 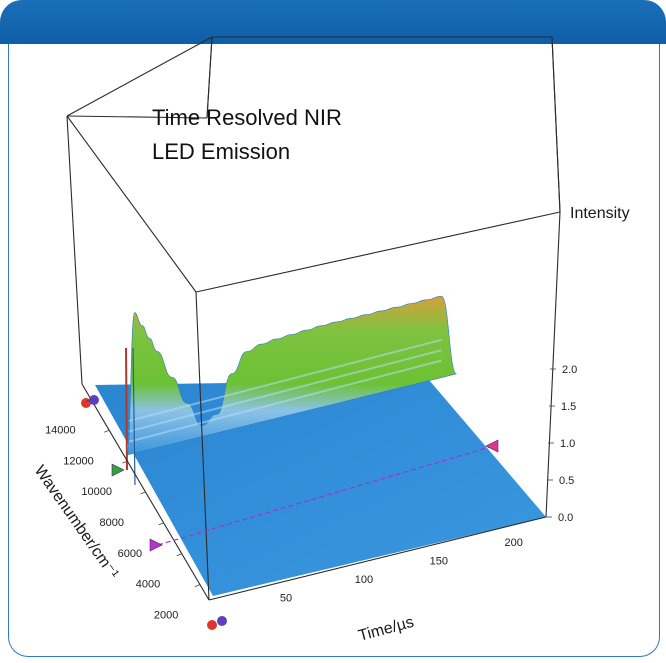 I want to click on y-tick-label: 12000, so click(x=78, y=461).